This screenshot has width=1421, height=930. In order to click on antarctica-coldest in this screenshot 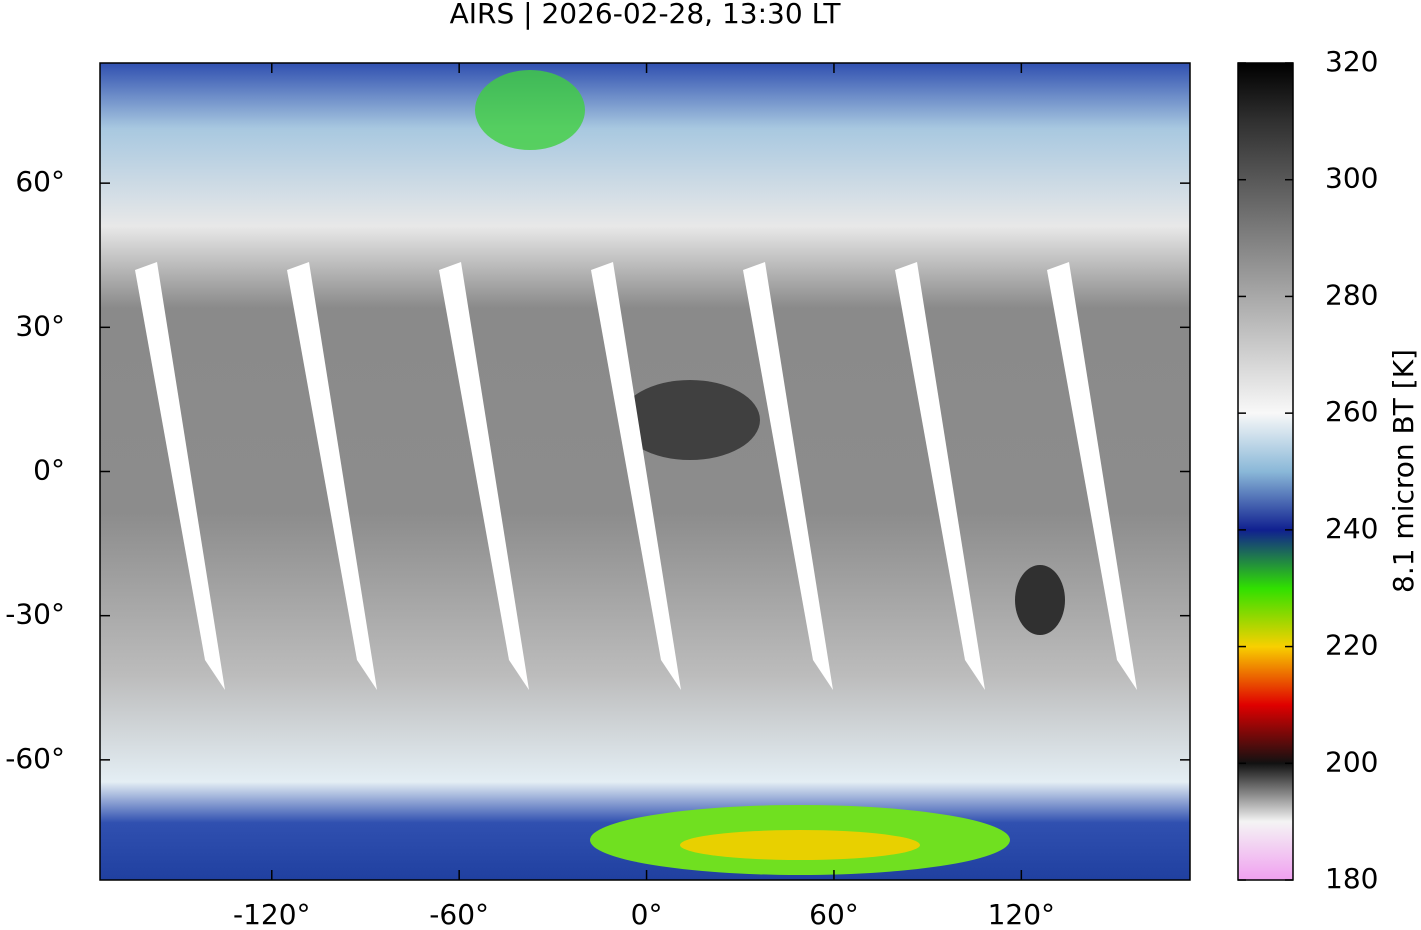, I will do `click(800, 845)`.